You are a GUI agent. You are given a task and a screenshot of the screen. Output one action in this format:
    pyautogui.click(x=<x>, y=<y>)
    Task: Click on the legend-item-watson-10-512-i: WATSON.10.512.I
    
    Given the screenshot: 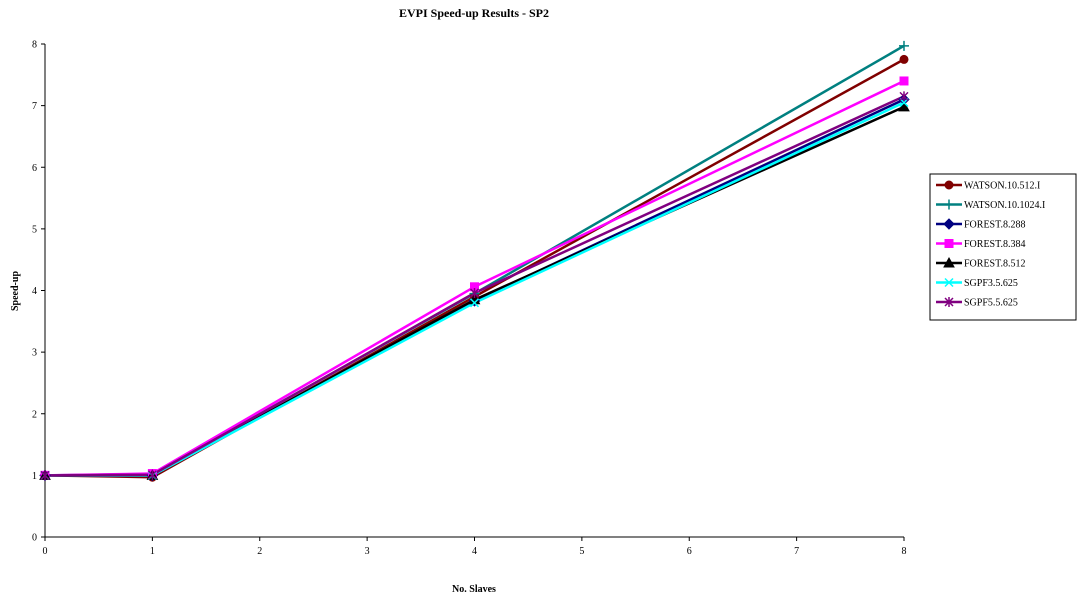 What is the action you would take?
    pyautogui.click(x=988, y=186)
    